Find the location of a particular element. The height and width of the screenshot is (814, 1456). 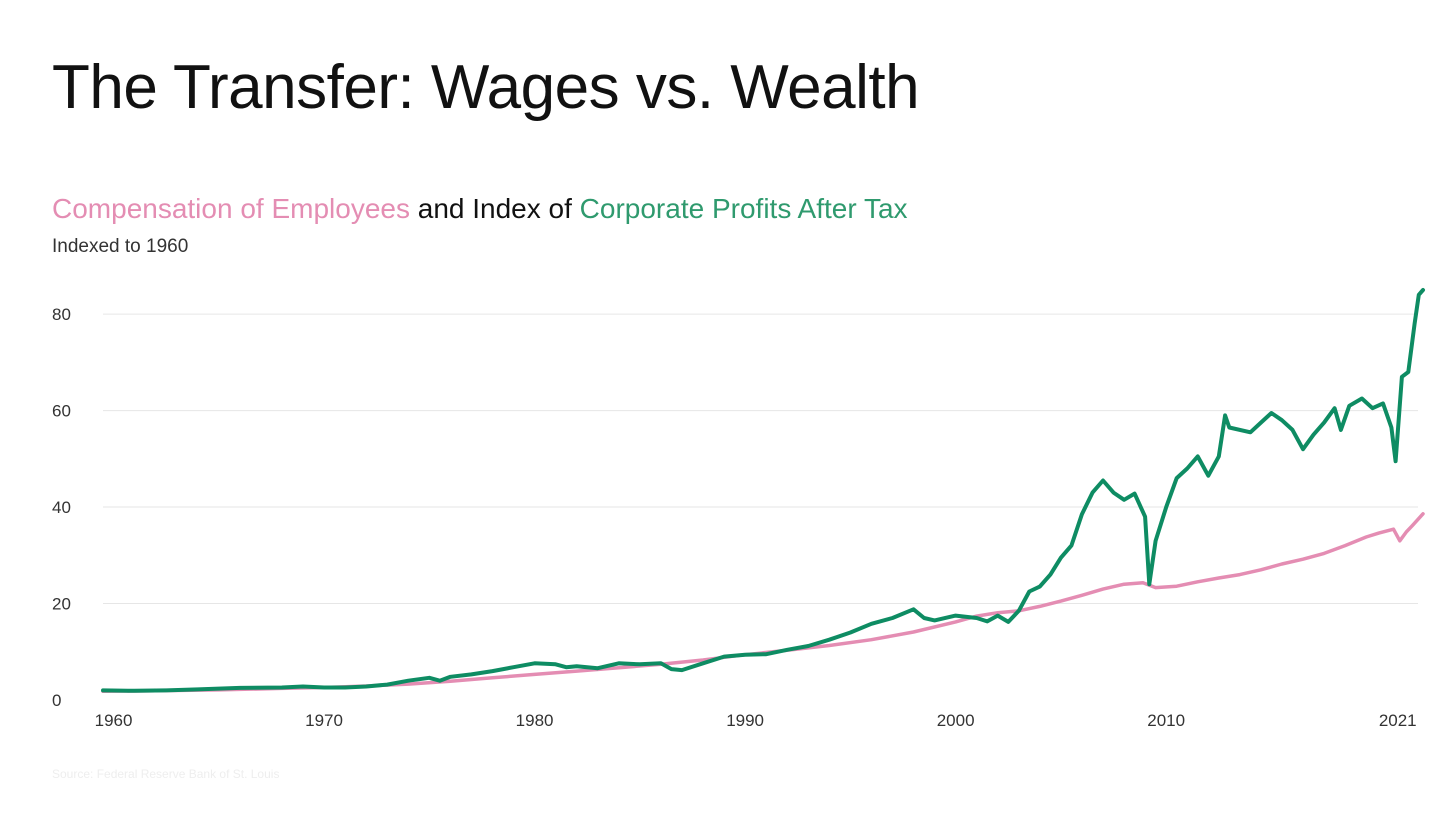

title-connector: and Index of is located at coordinates (494, 208).